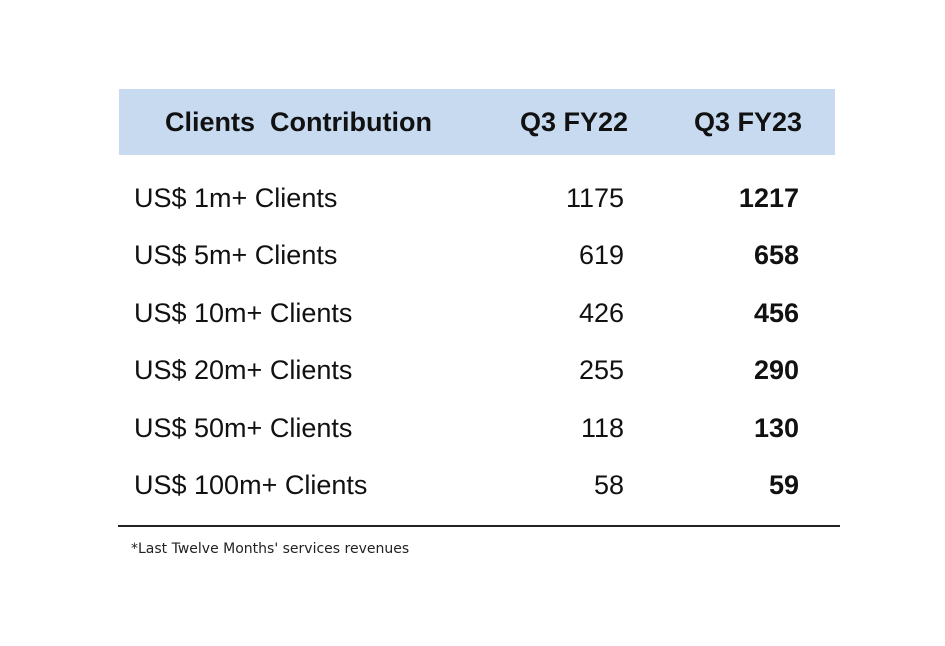 This screenshot has height=646, width=945. What do you see at coordinates (236, 255) in the screenshot?
I see `row-label: US$ 5m+ Clients` at bounding box center [236, 255].